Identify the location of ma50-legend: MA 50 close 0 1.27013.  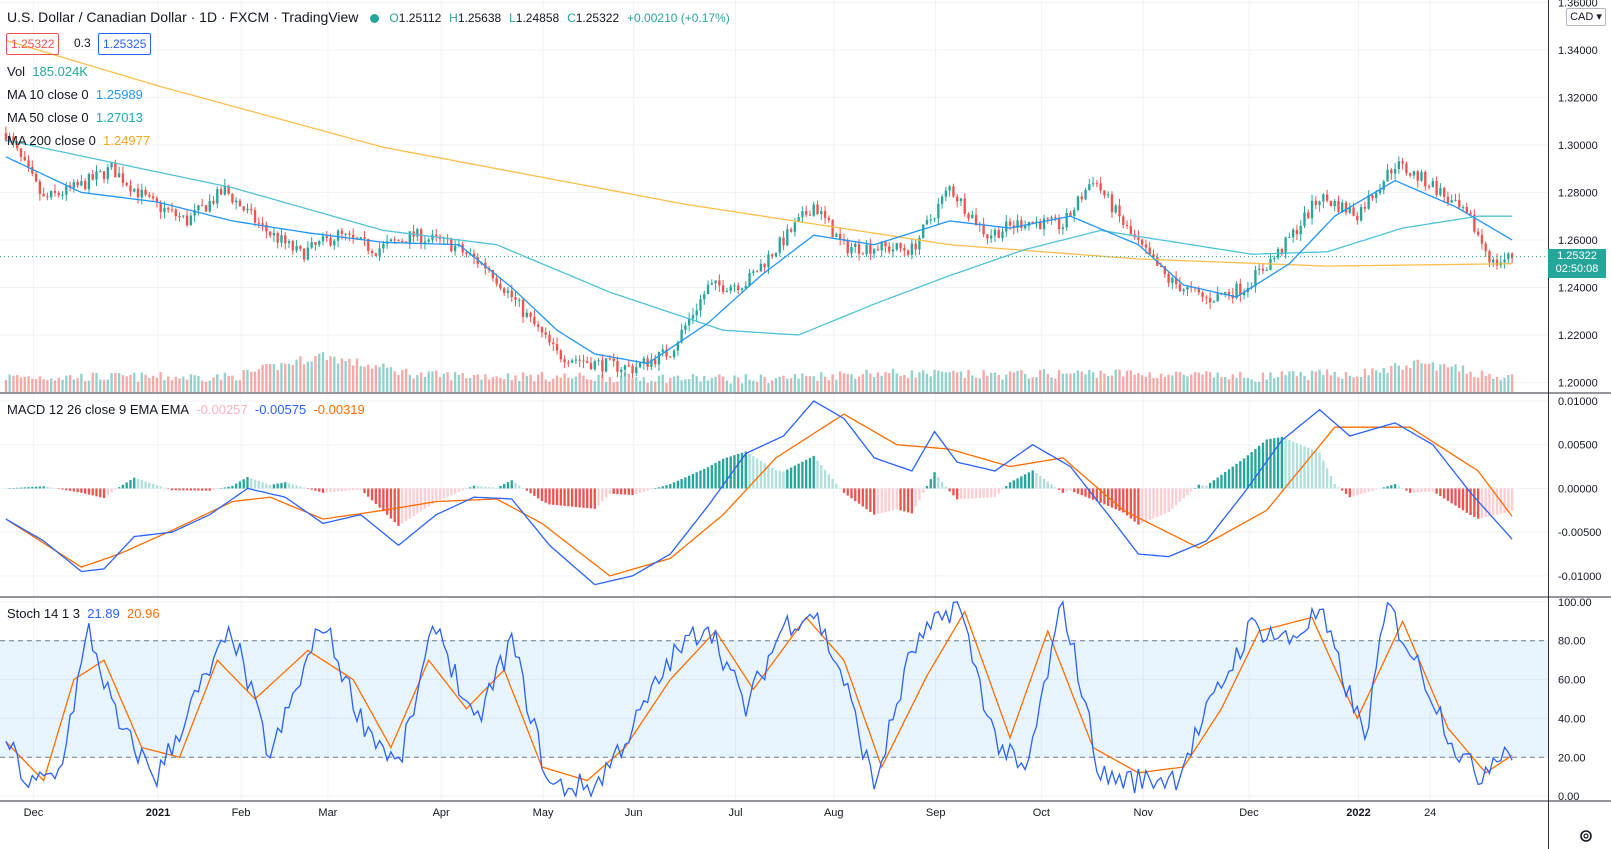
(75, 117).